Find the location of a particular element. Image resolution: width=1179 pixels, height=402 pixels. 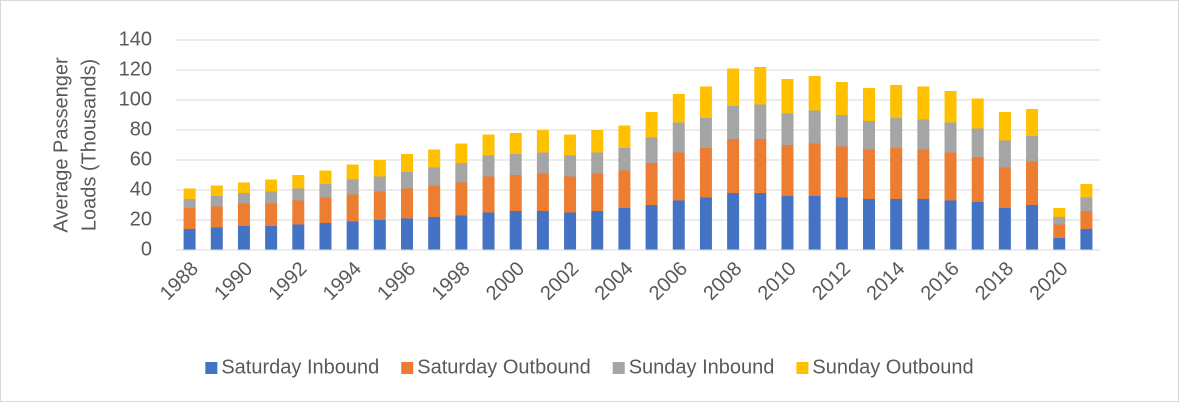

legend-label: Sunday Outbound is located at coordinates (892, 367).